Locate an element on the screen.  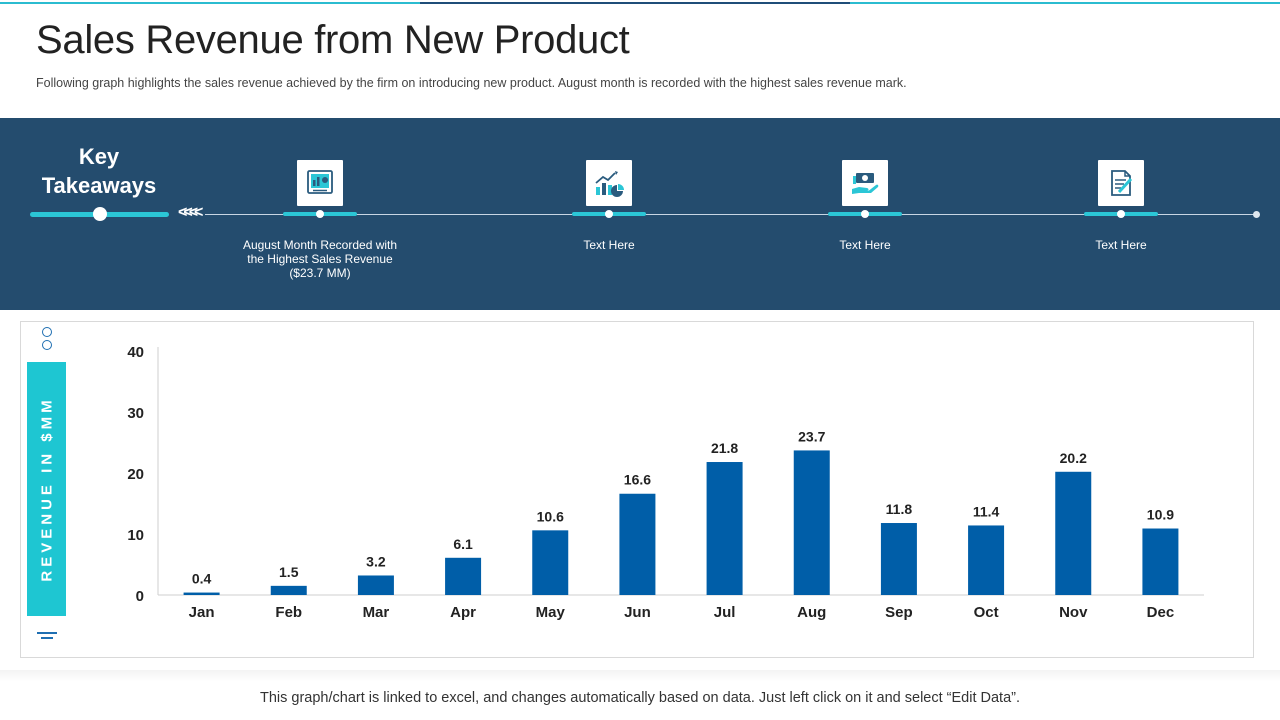
bar-jun is located at coordinates (637, 544).